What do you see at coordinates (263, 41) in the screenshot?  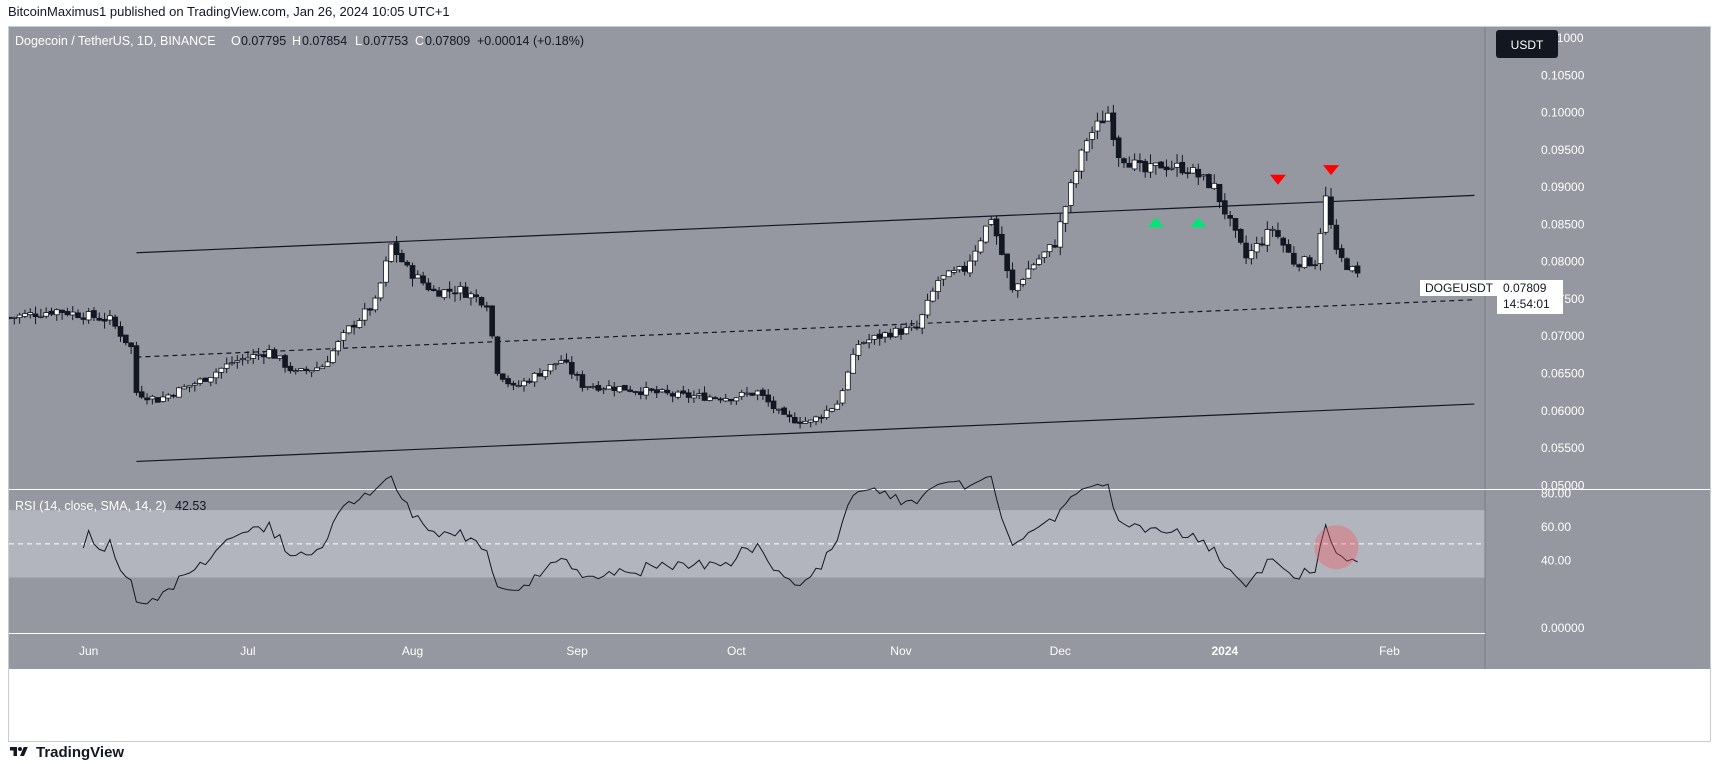 I see `ohlc-open: 0.07795` at bounding box center [263, 41].